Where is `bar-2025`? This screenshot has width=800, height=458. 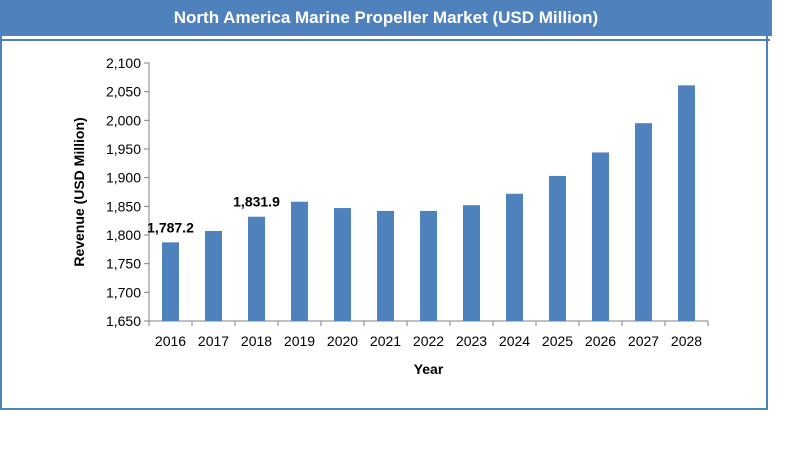
bar-2025 is located at coordinates (557, 248).